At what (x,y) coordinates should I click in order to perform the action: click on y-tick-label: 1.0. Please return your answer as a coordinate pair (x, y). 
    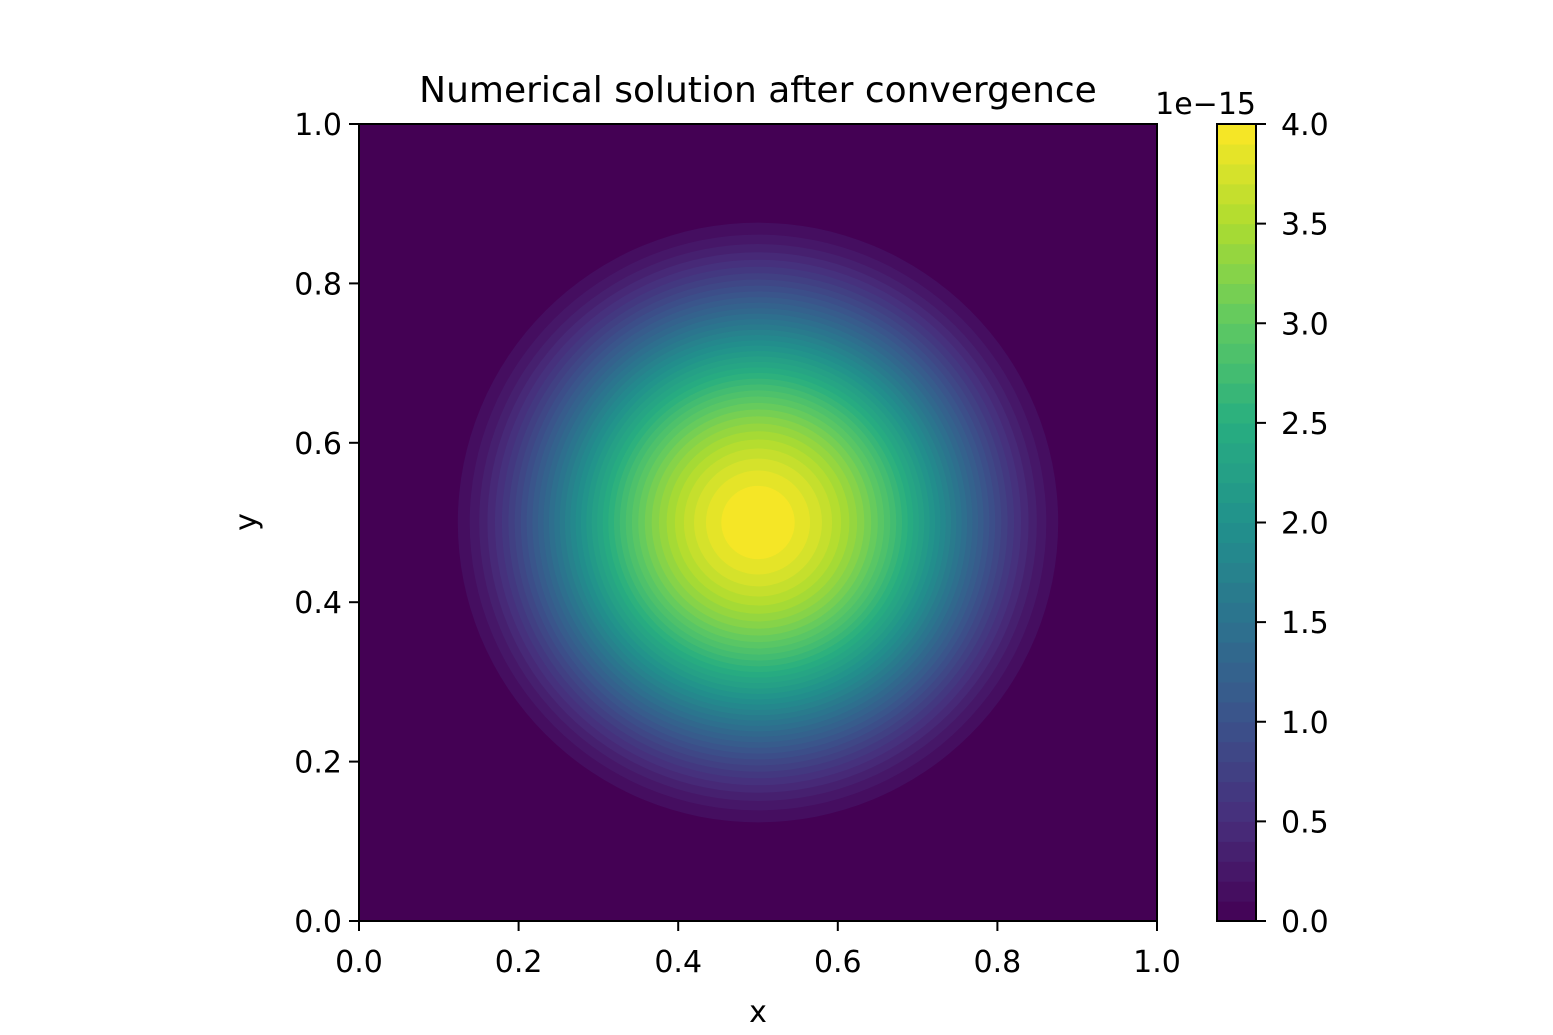
    Looking at the image, I should click on (318, 125).